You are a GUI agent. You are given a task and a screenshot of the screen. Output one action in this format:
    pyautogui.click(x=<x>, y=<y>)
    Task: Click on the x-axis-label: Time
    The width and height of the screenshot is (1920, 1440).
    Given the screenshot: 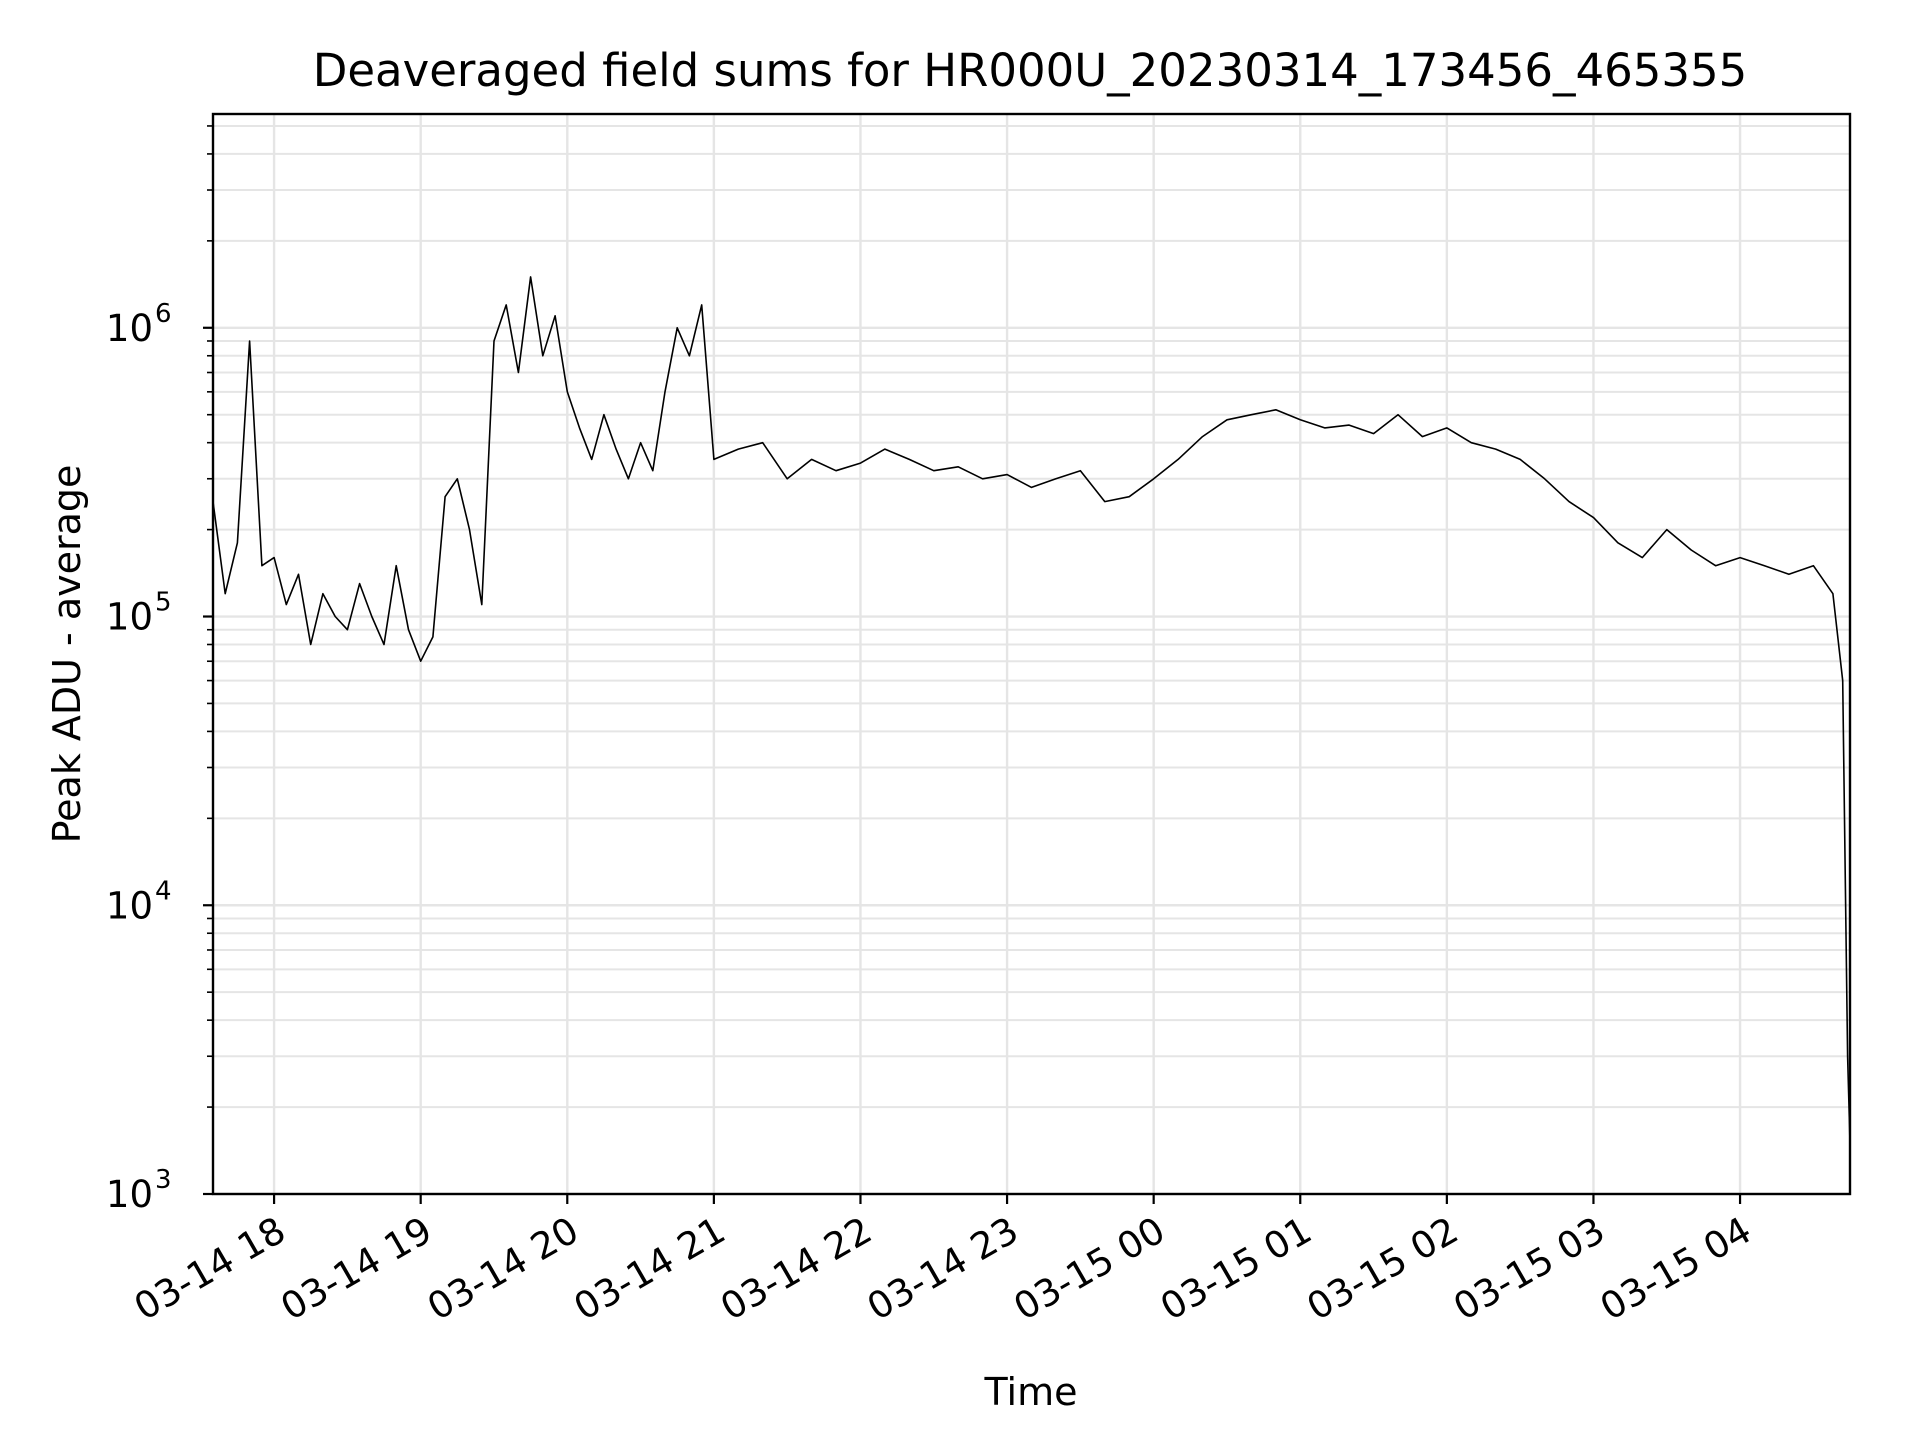 What is the action you would take?
    pyautogui.click(x=1031, y=1392)
    